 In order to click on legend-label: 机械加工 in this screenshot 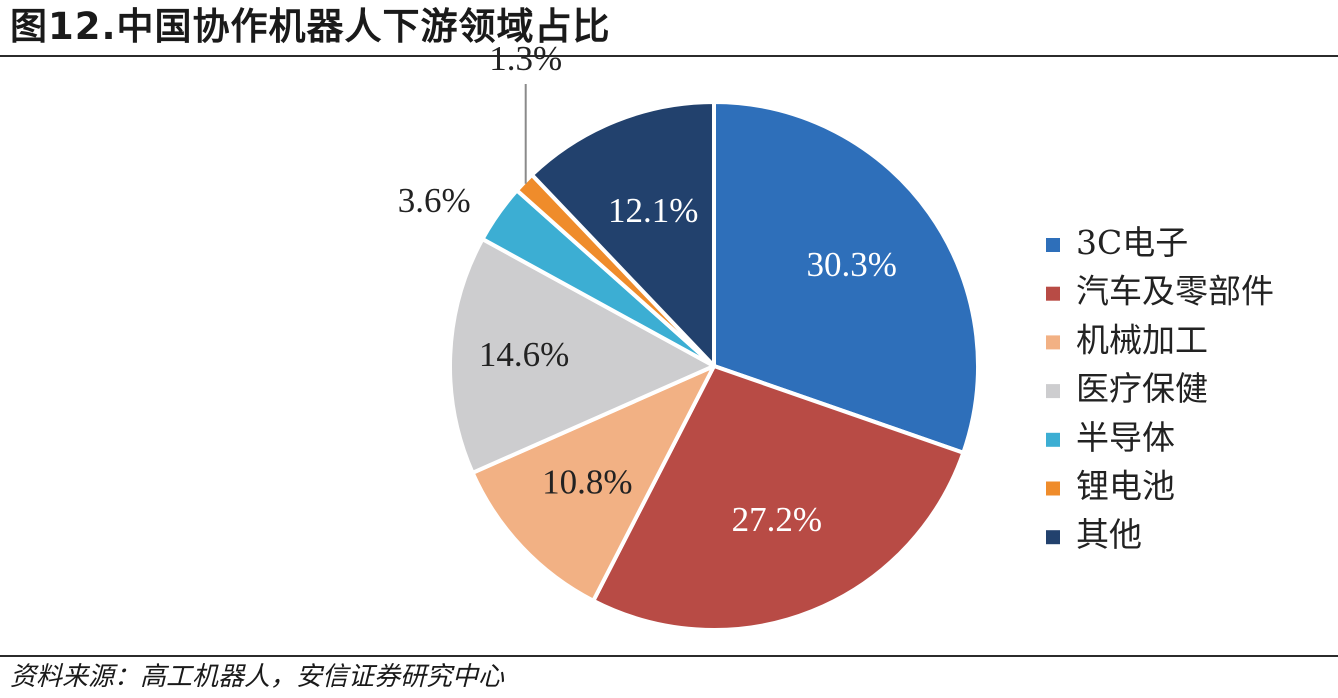, I will do `click(1142, 339)`.